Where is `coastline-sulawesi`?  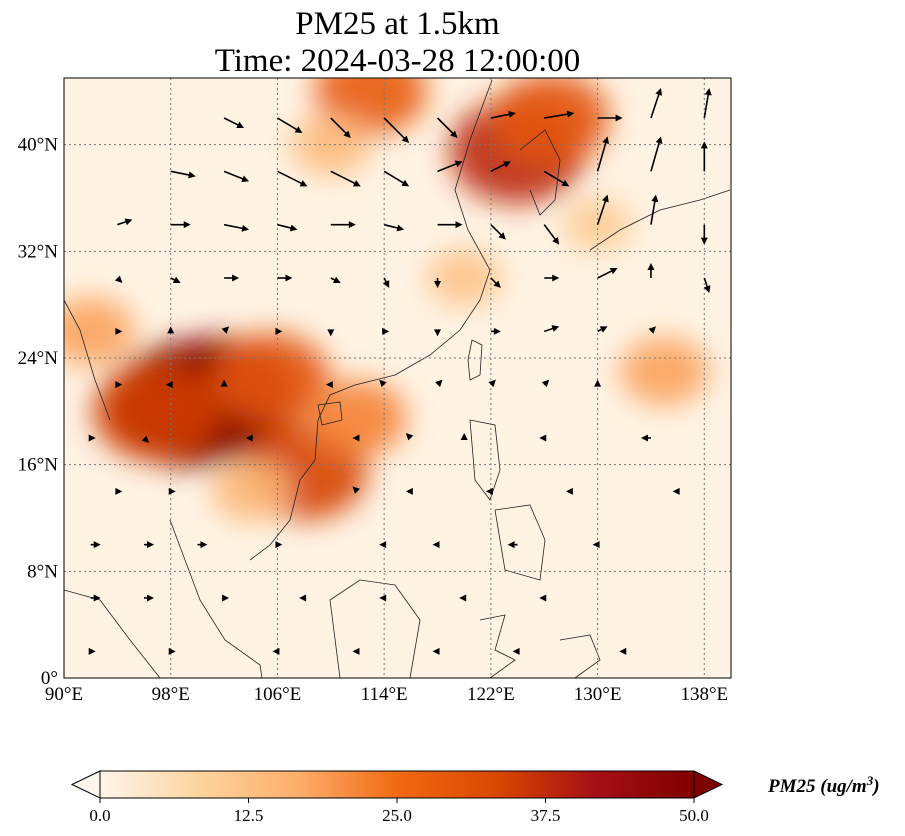
coastline-sulawesi is located at coordinates (497, 646).